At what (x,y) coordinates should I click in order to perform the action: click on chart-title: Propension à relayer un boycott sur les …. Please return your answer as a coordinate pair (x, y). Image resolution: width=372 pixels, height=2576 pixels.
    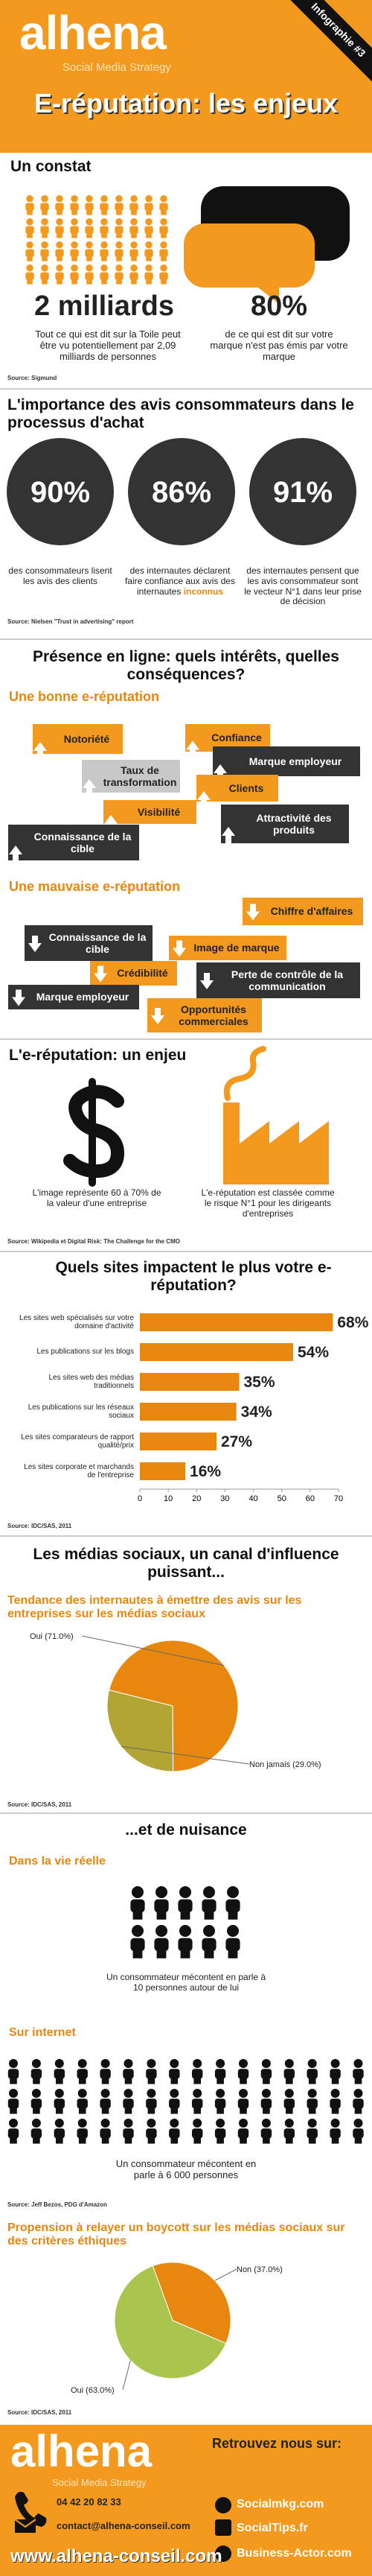
    Looking at the image, I should click on (176, 2234).